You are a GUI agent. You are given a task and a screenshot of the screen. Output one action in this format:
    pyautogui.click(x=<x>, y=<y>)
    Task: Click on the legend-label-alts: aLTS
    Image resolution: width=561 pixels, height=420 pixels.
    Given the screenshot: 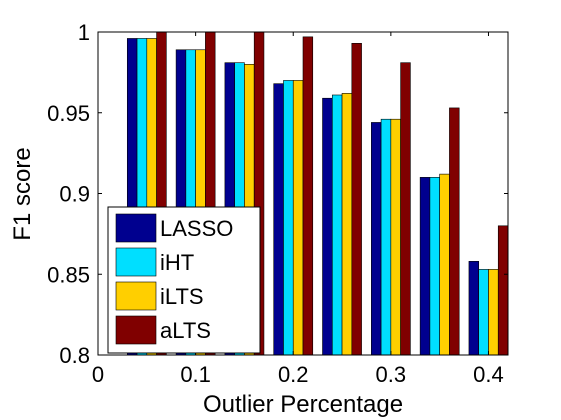 What is the action you would take?
    pyautogui.click(x=185, y=330)
    